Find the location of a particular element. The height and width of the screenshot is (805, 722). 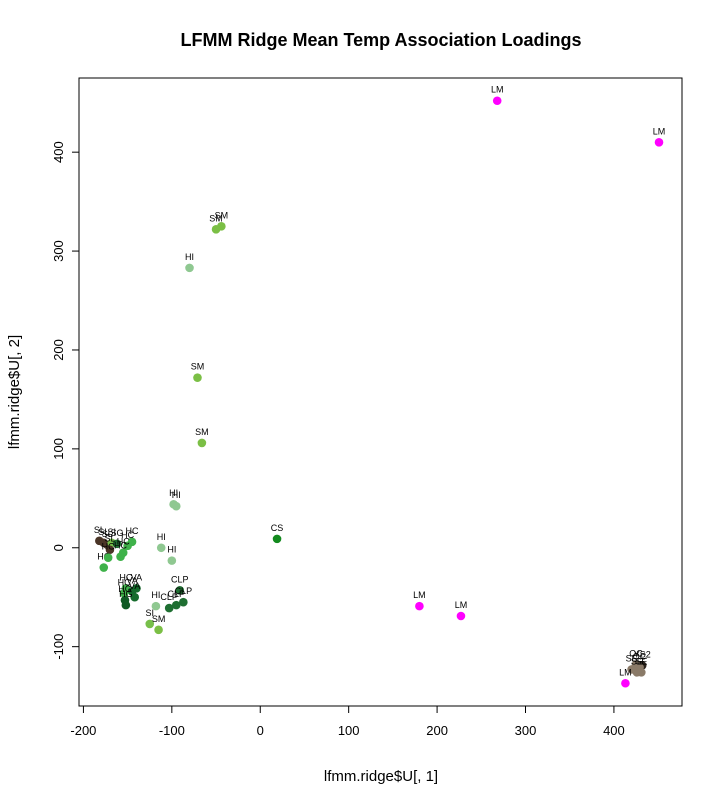

x-tick-label: 200 is located at coordinates (437, 730).